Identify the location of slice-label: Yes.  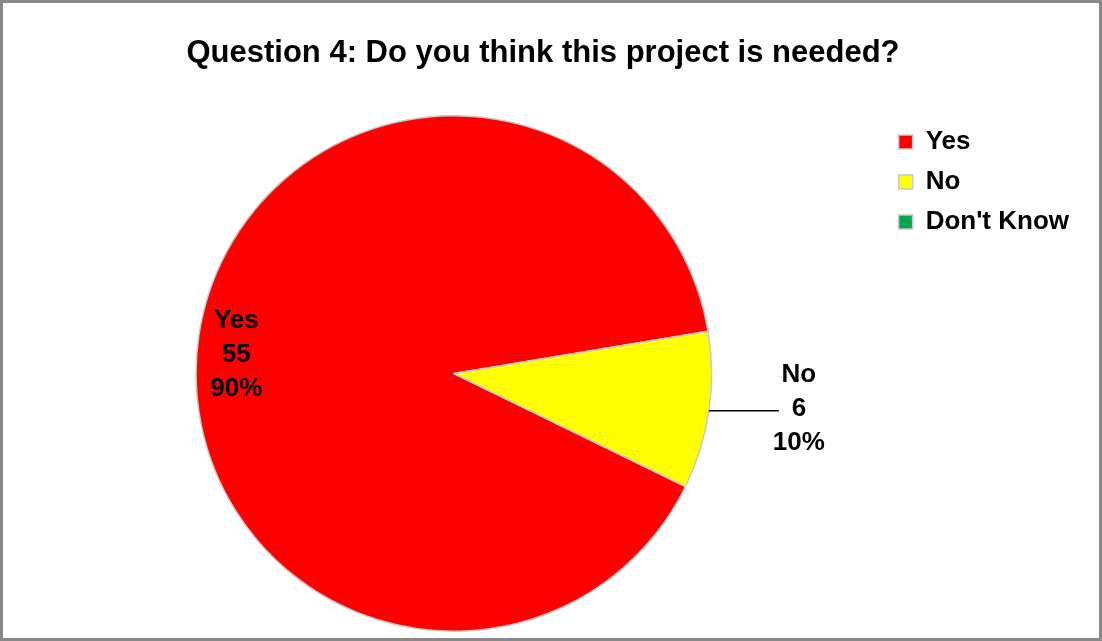
(236, 319).